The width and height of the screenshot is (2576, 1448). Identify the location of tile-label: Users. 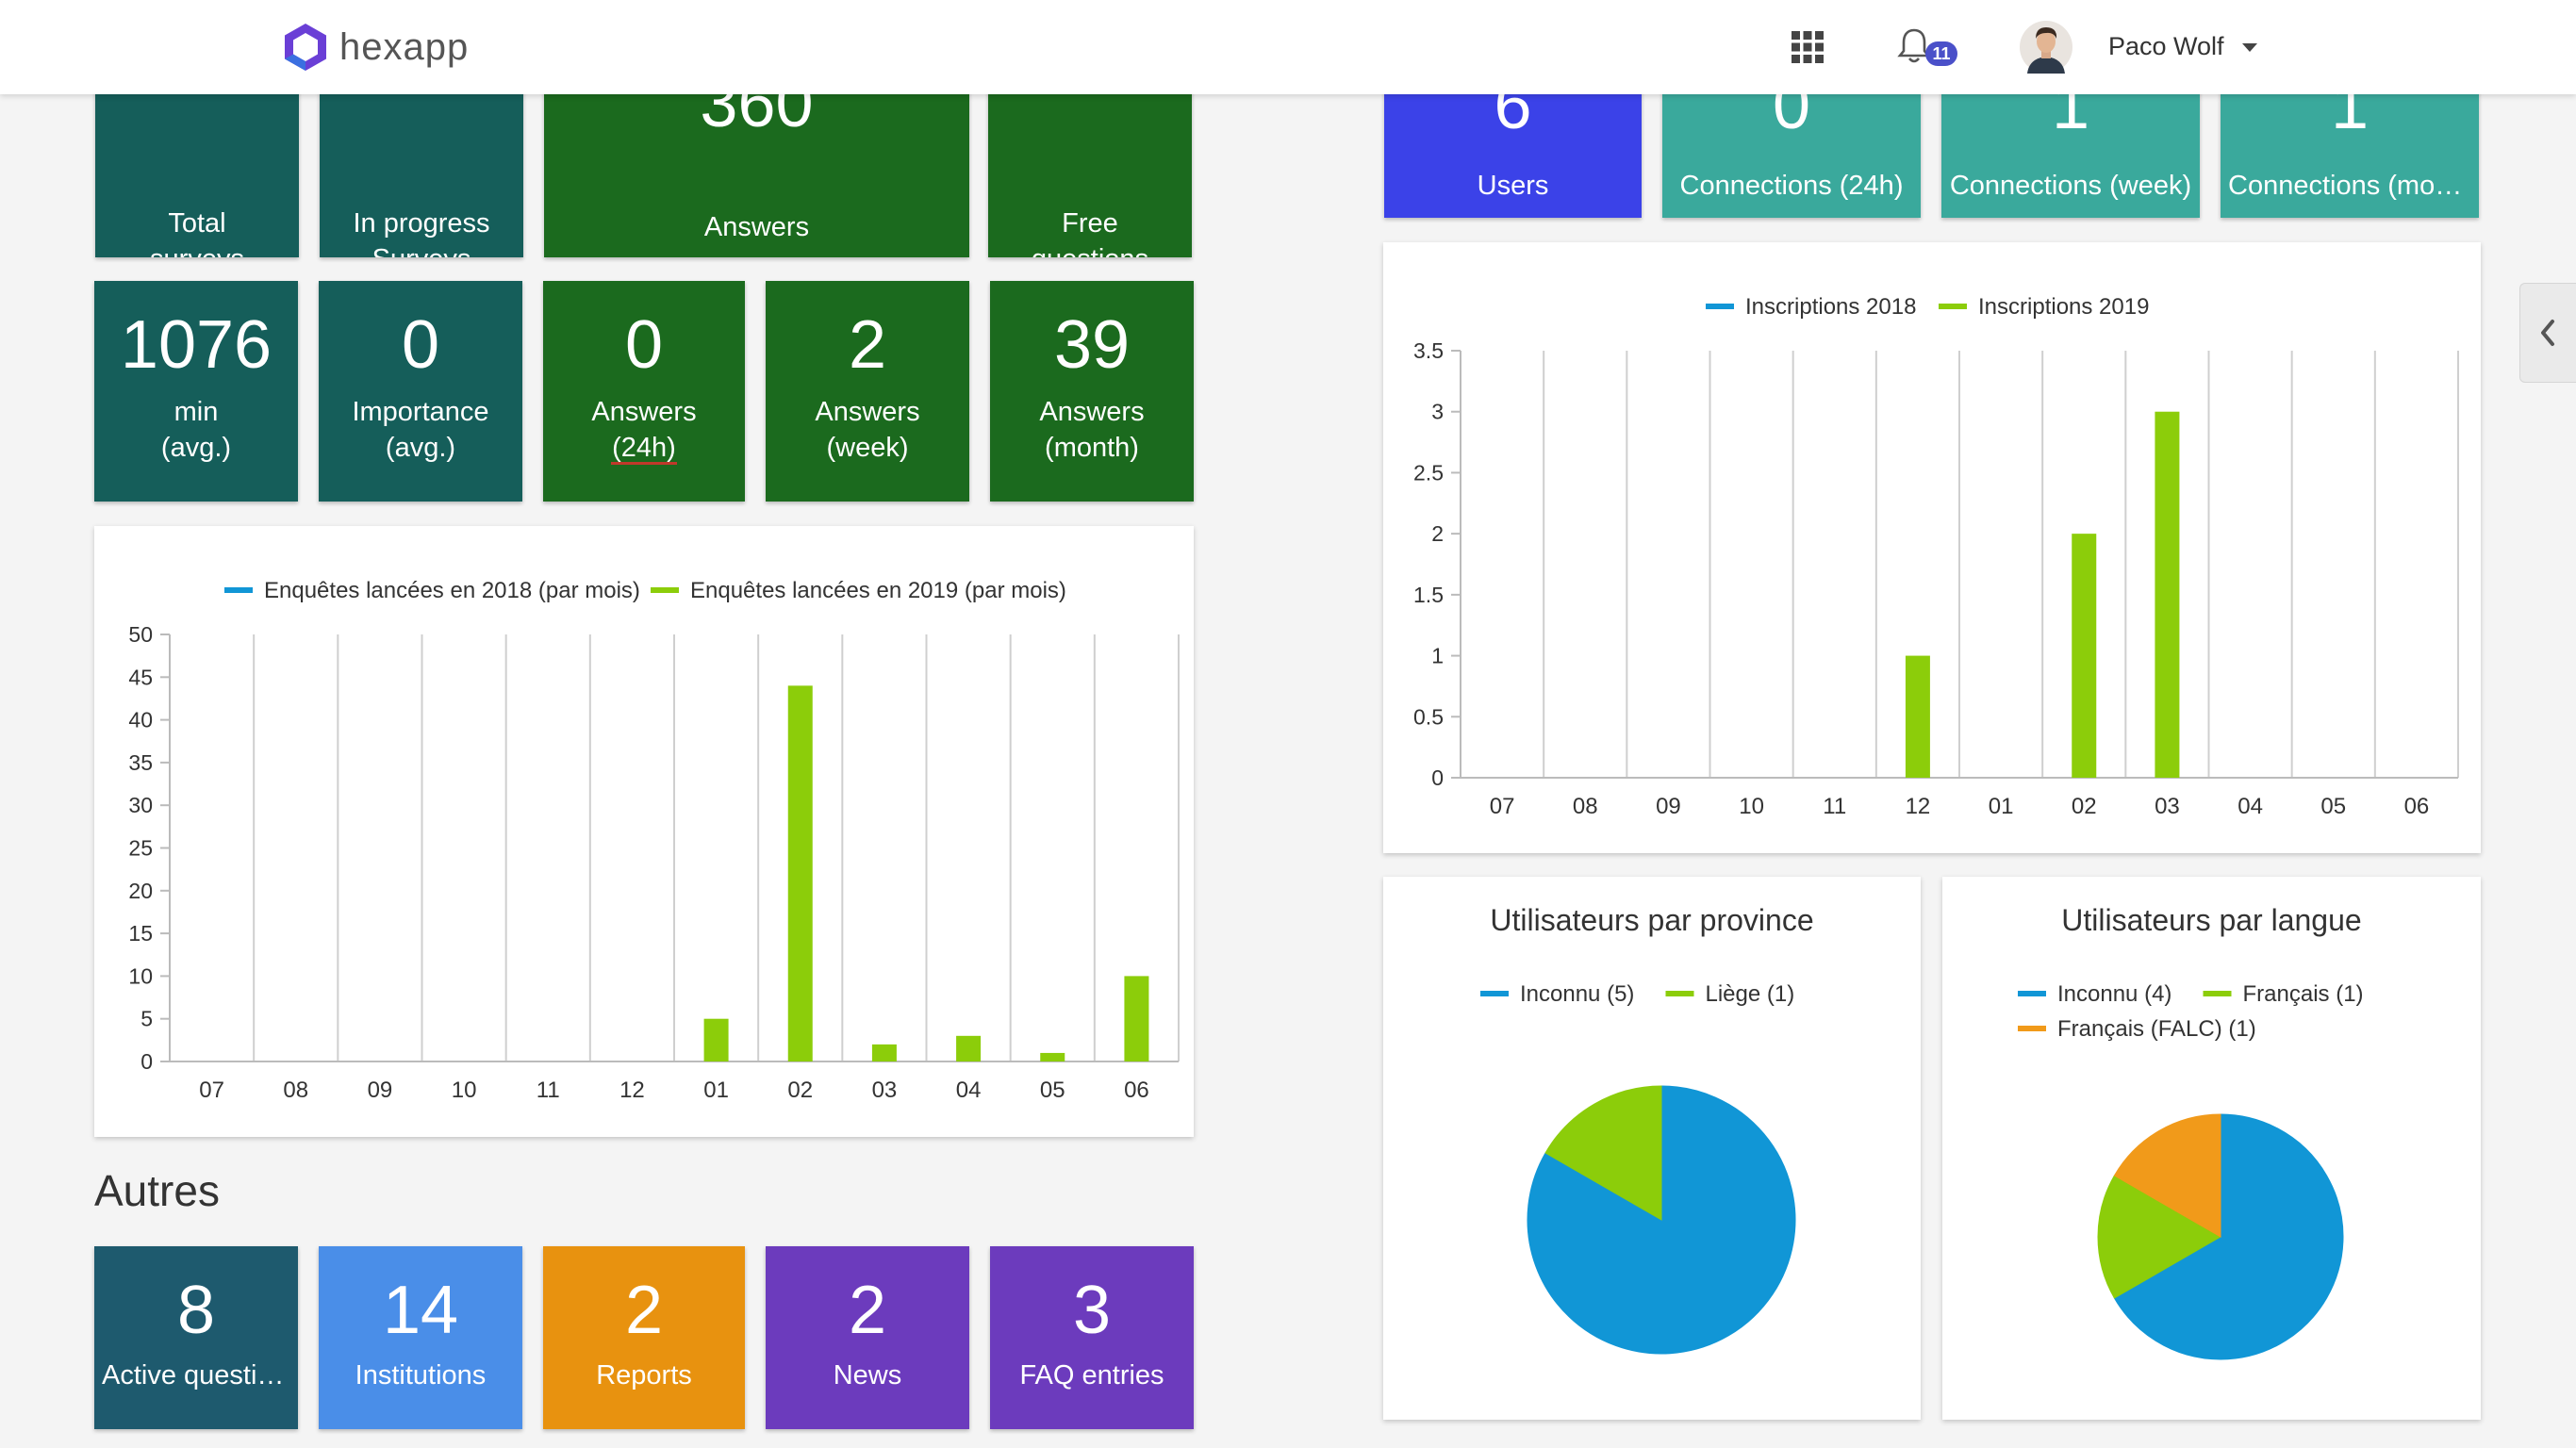
(1513, 186).